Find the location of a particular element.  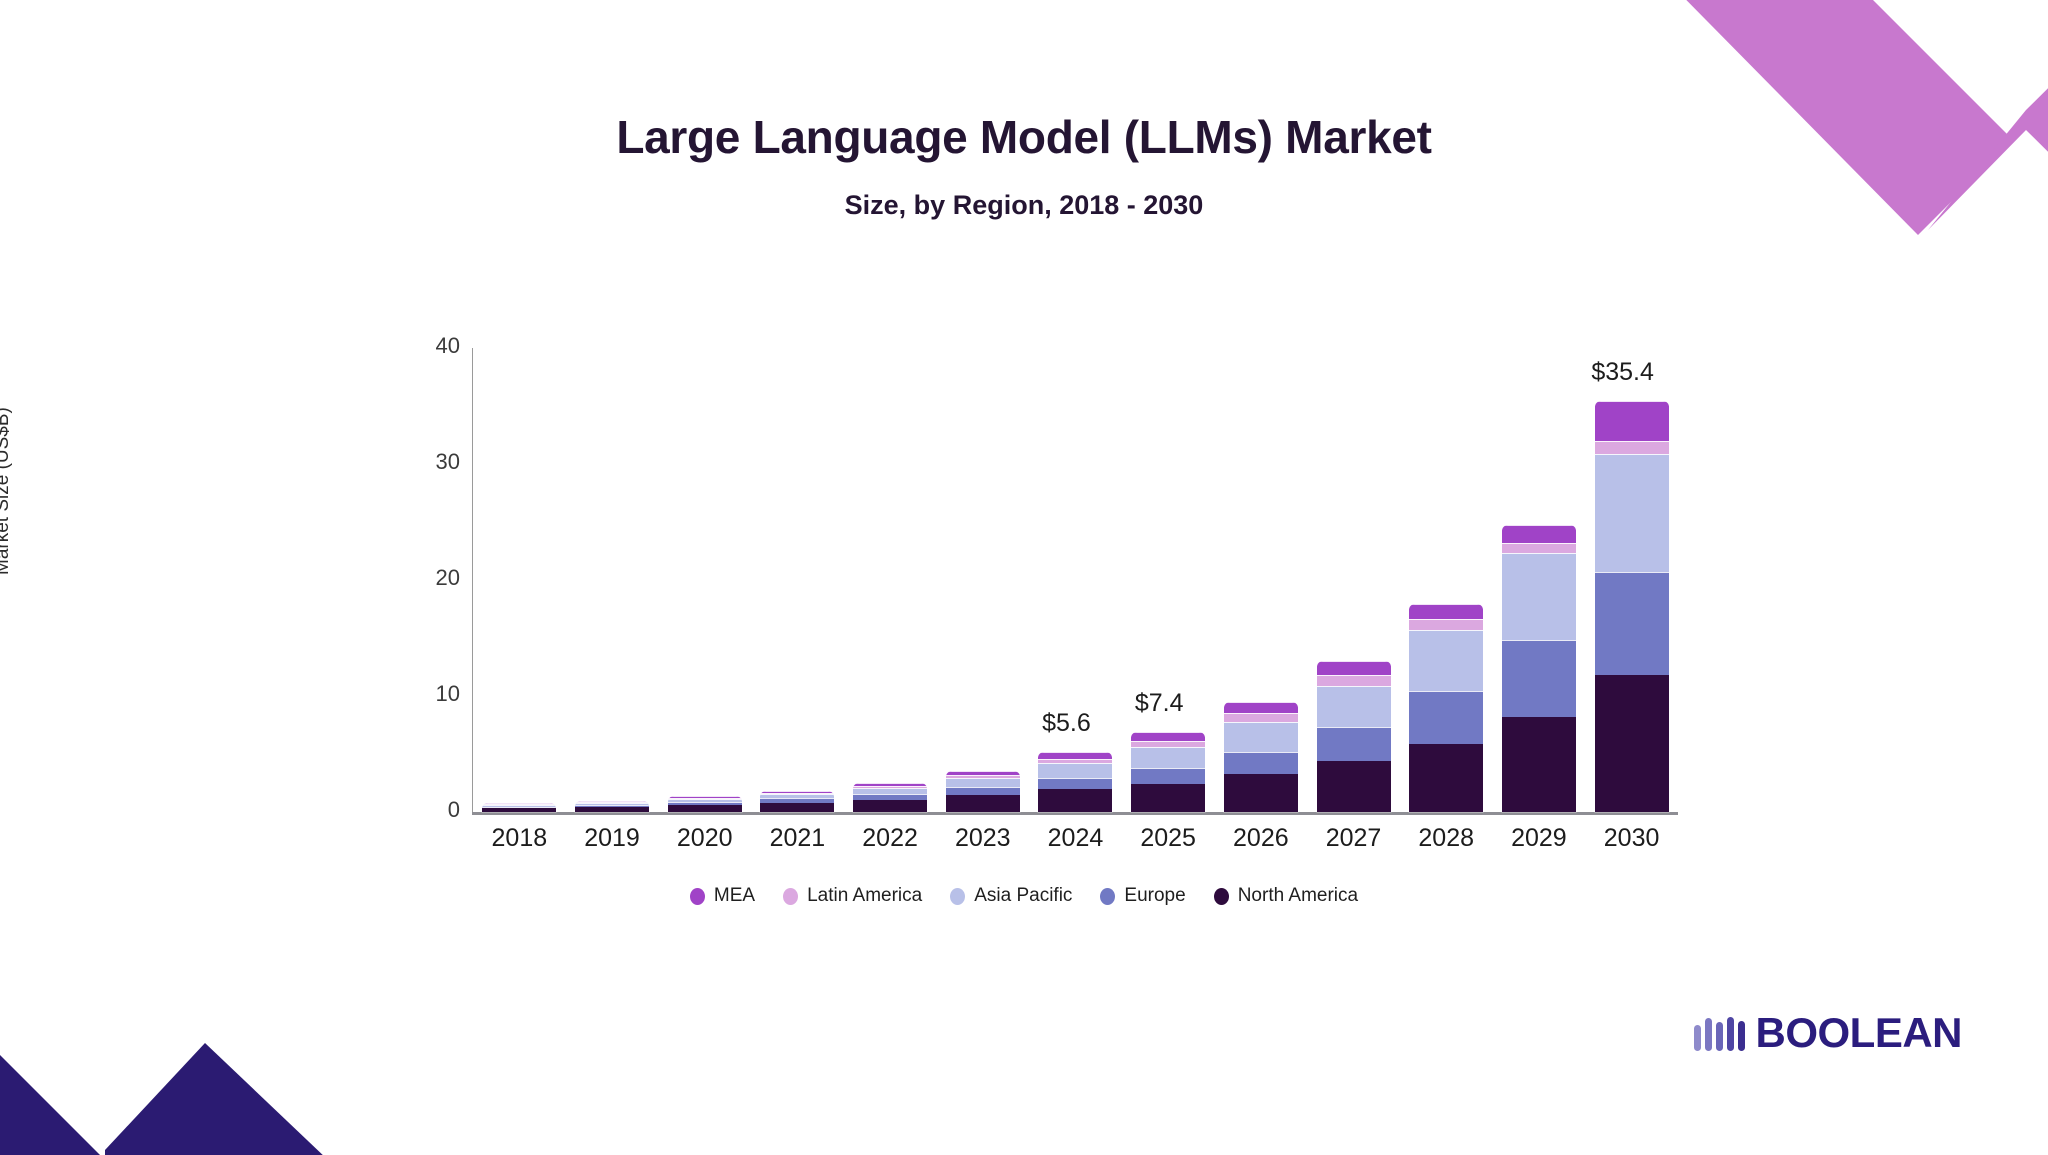

bar-group-2021 is located at coordinates (797, 580).